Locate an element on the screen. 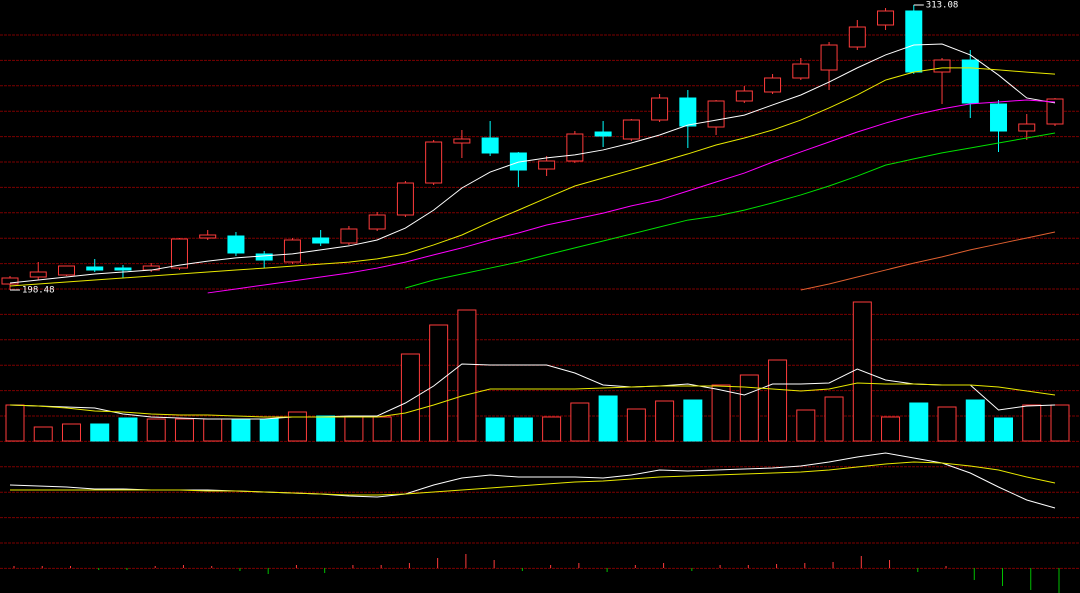  max-label: 313.08 is located at coordinates (942, 6).